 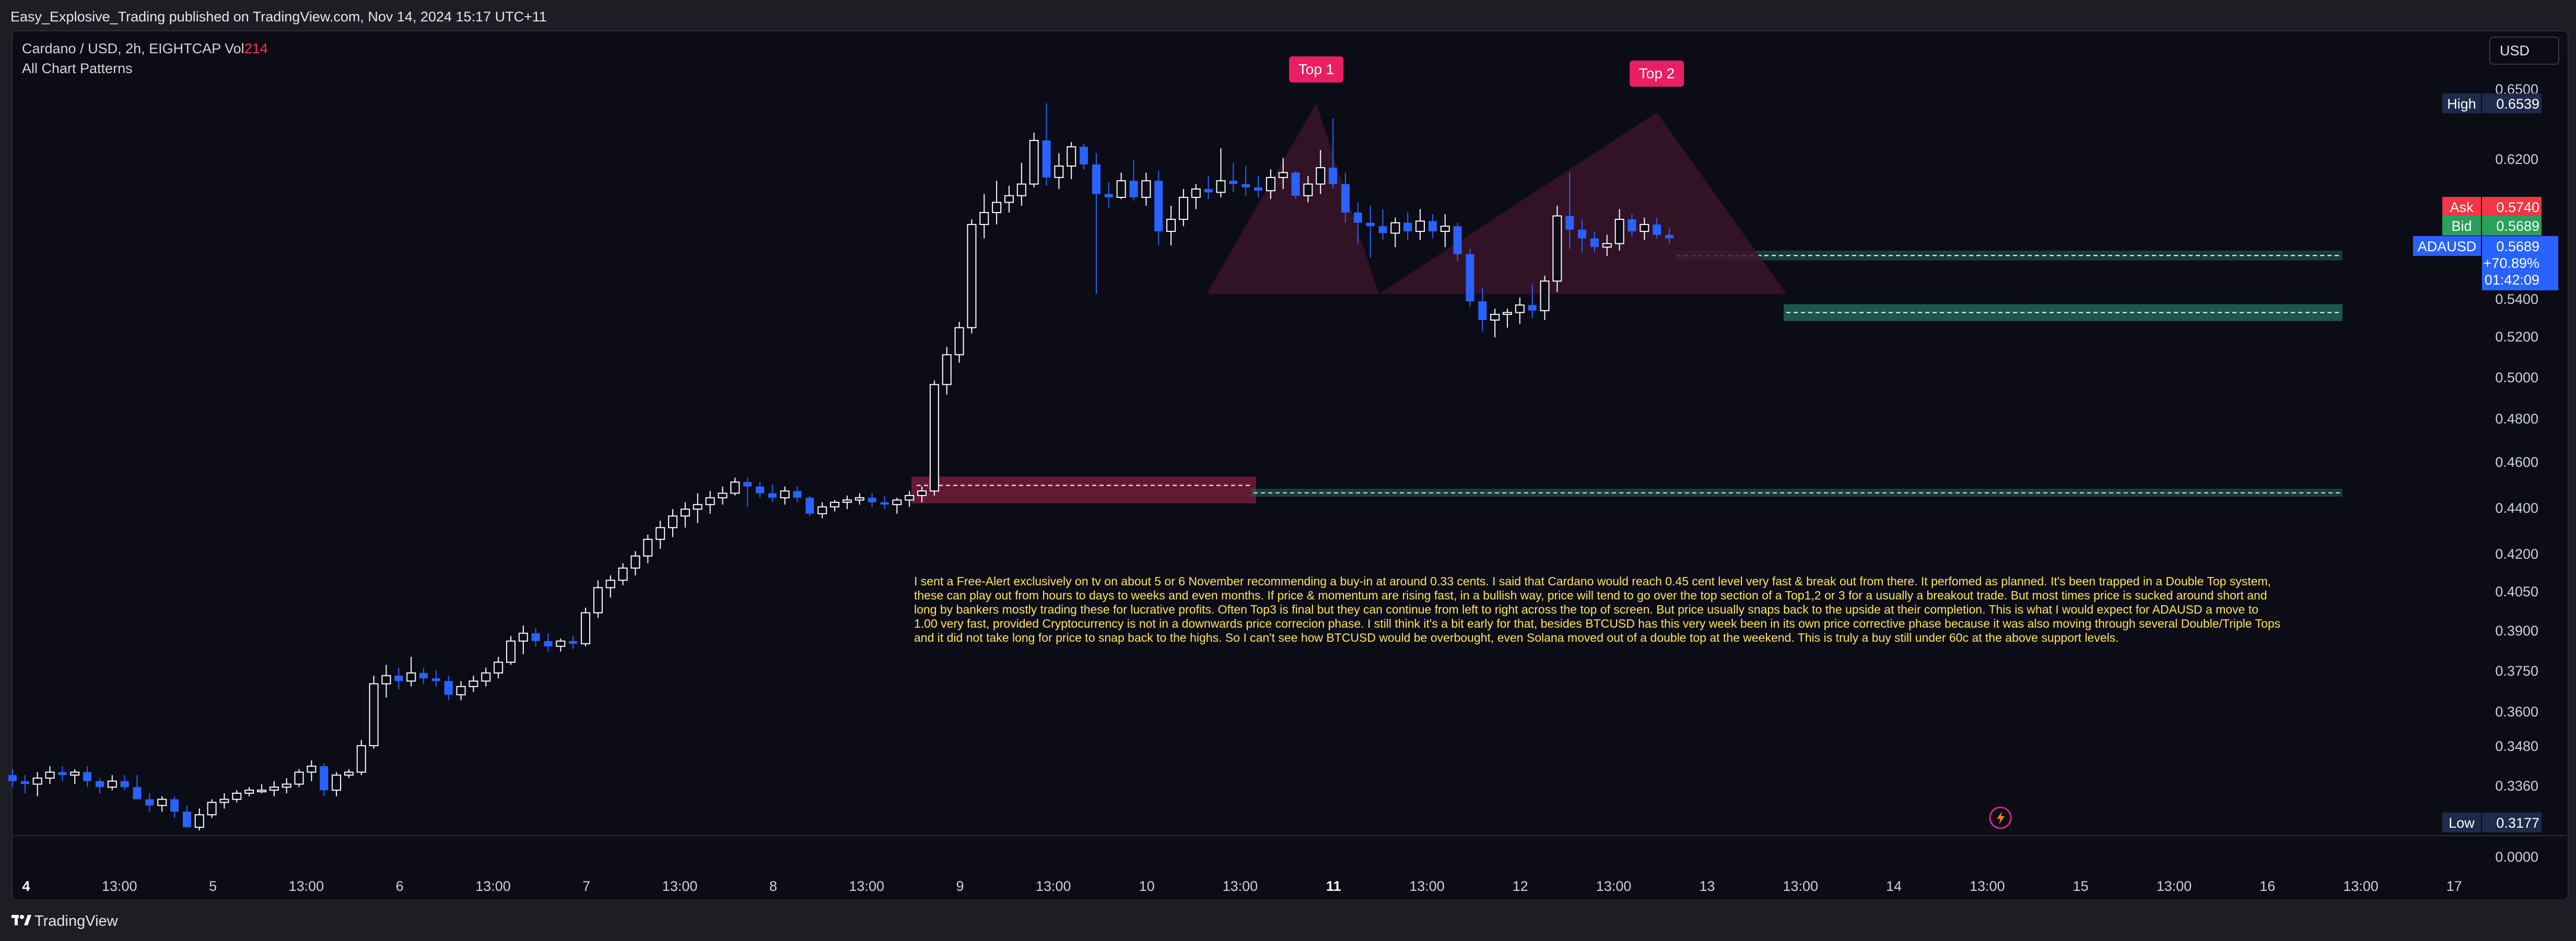 I want to click on volume-value: 214, so click(x=256, y=49).